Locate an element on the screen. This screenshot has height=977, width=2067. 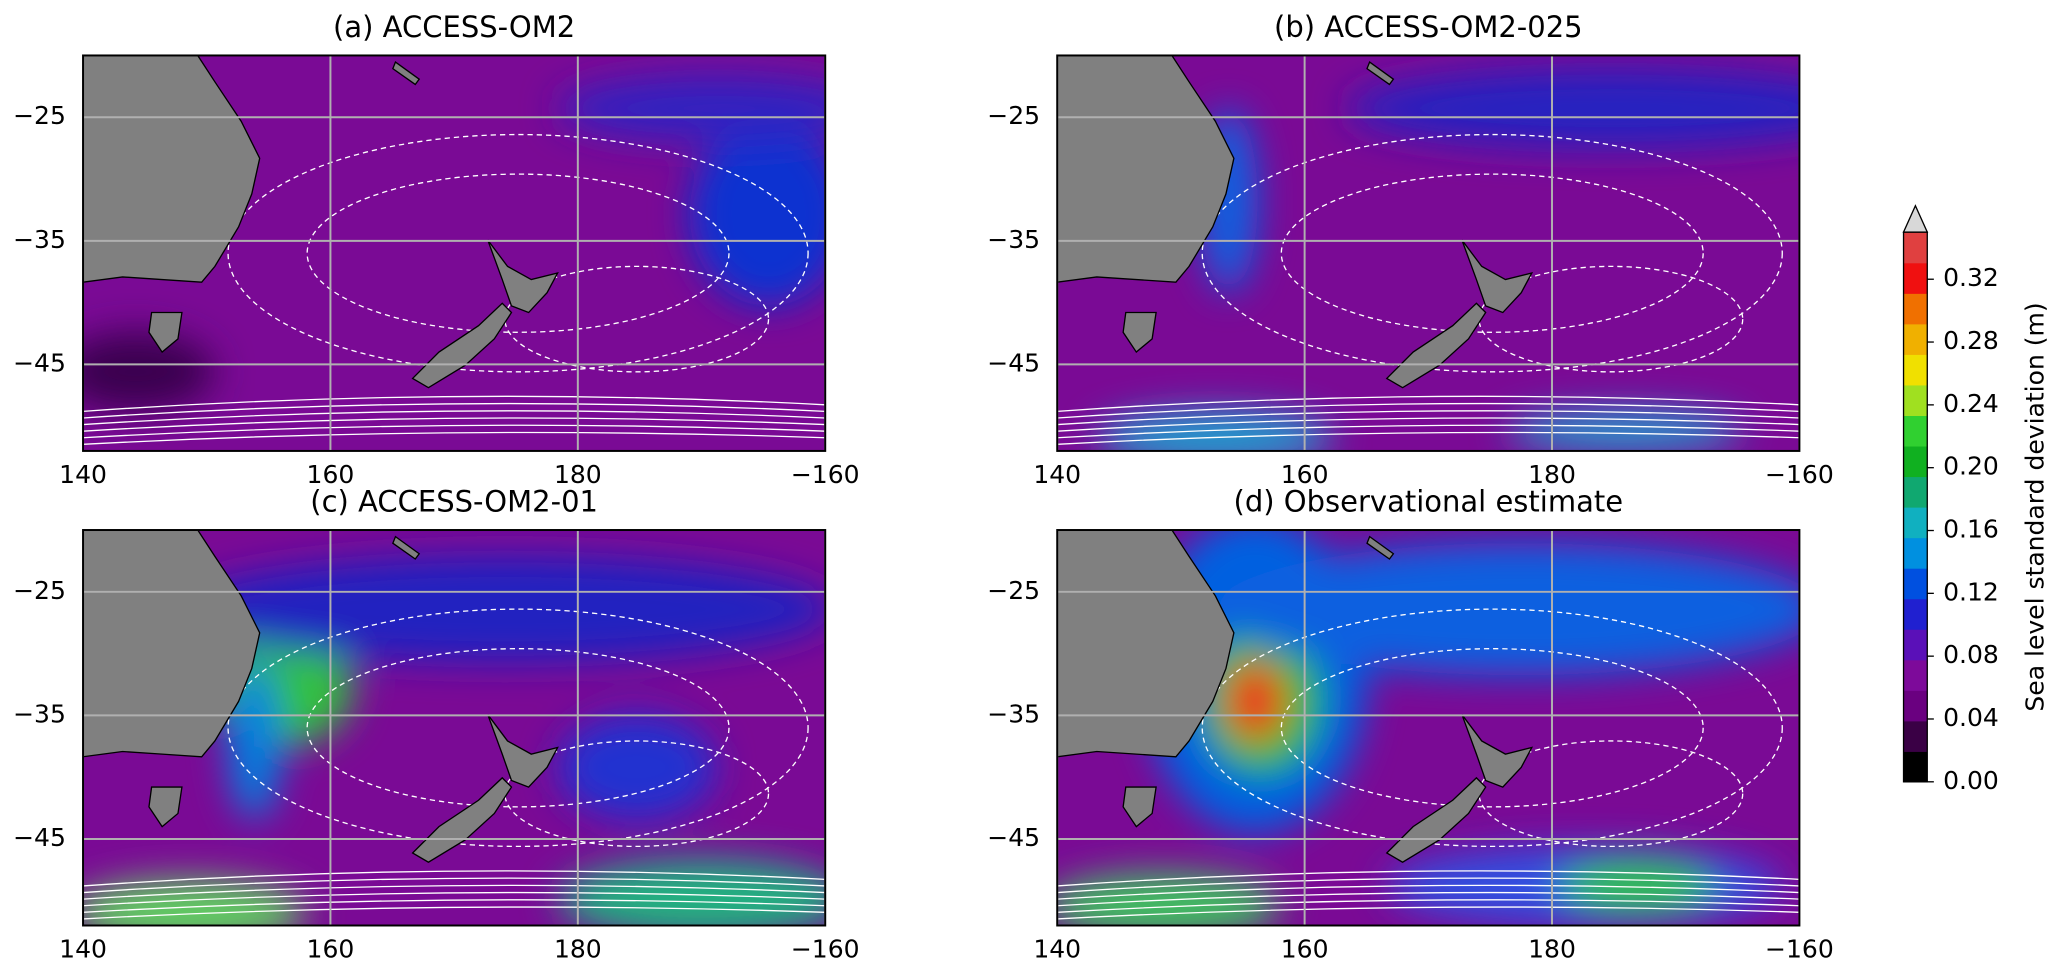
colorbar-tick-label: 0.00 is located at coordinates (1971, 780).